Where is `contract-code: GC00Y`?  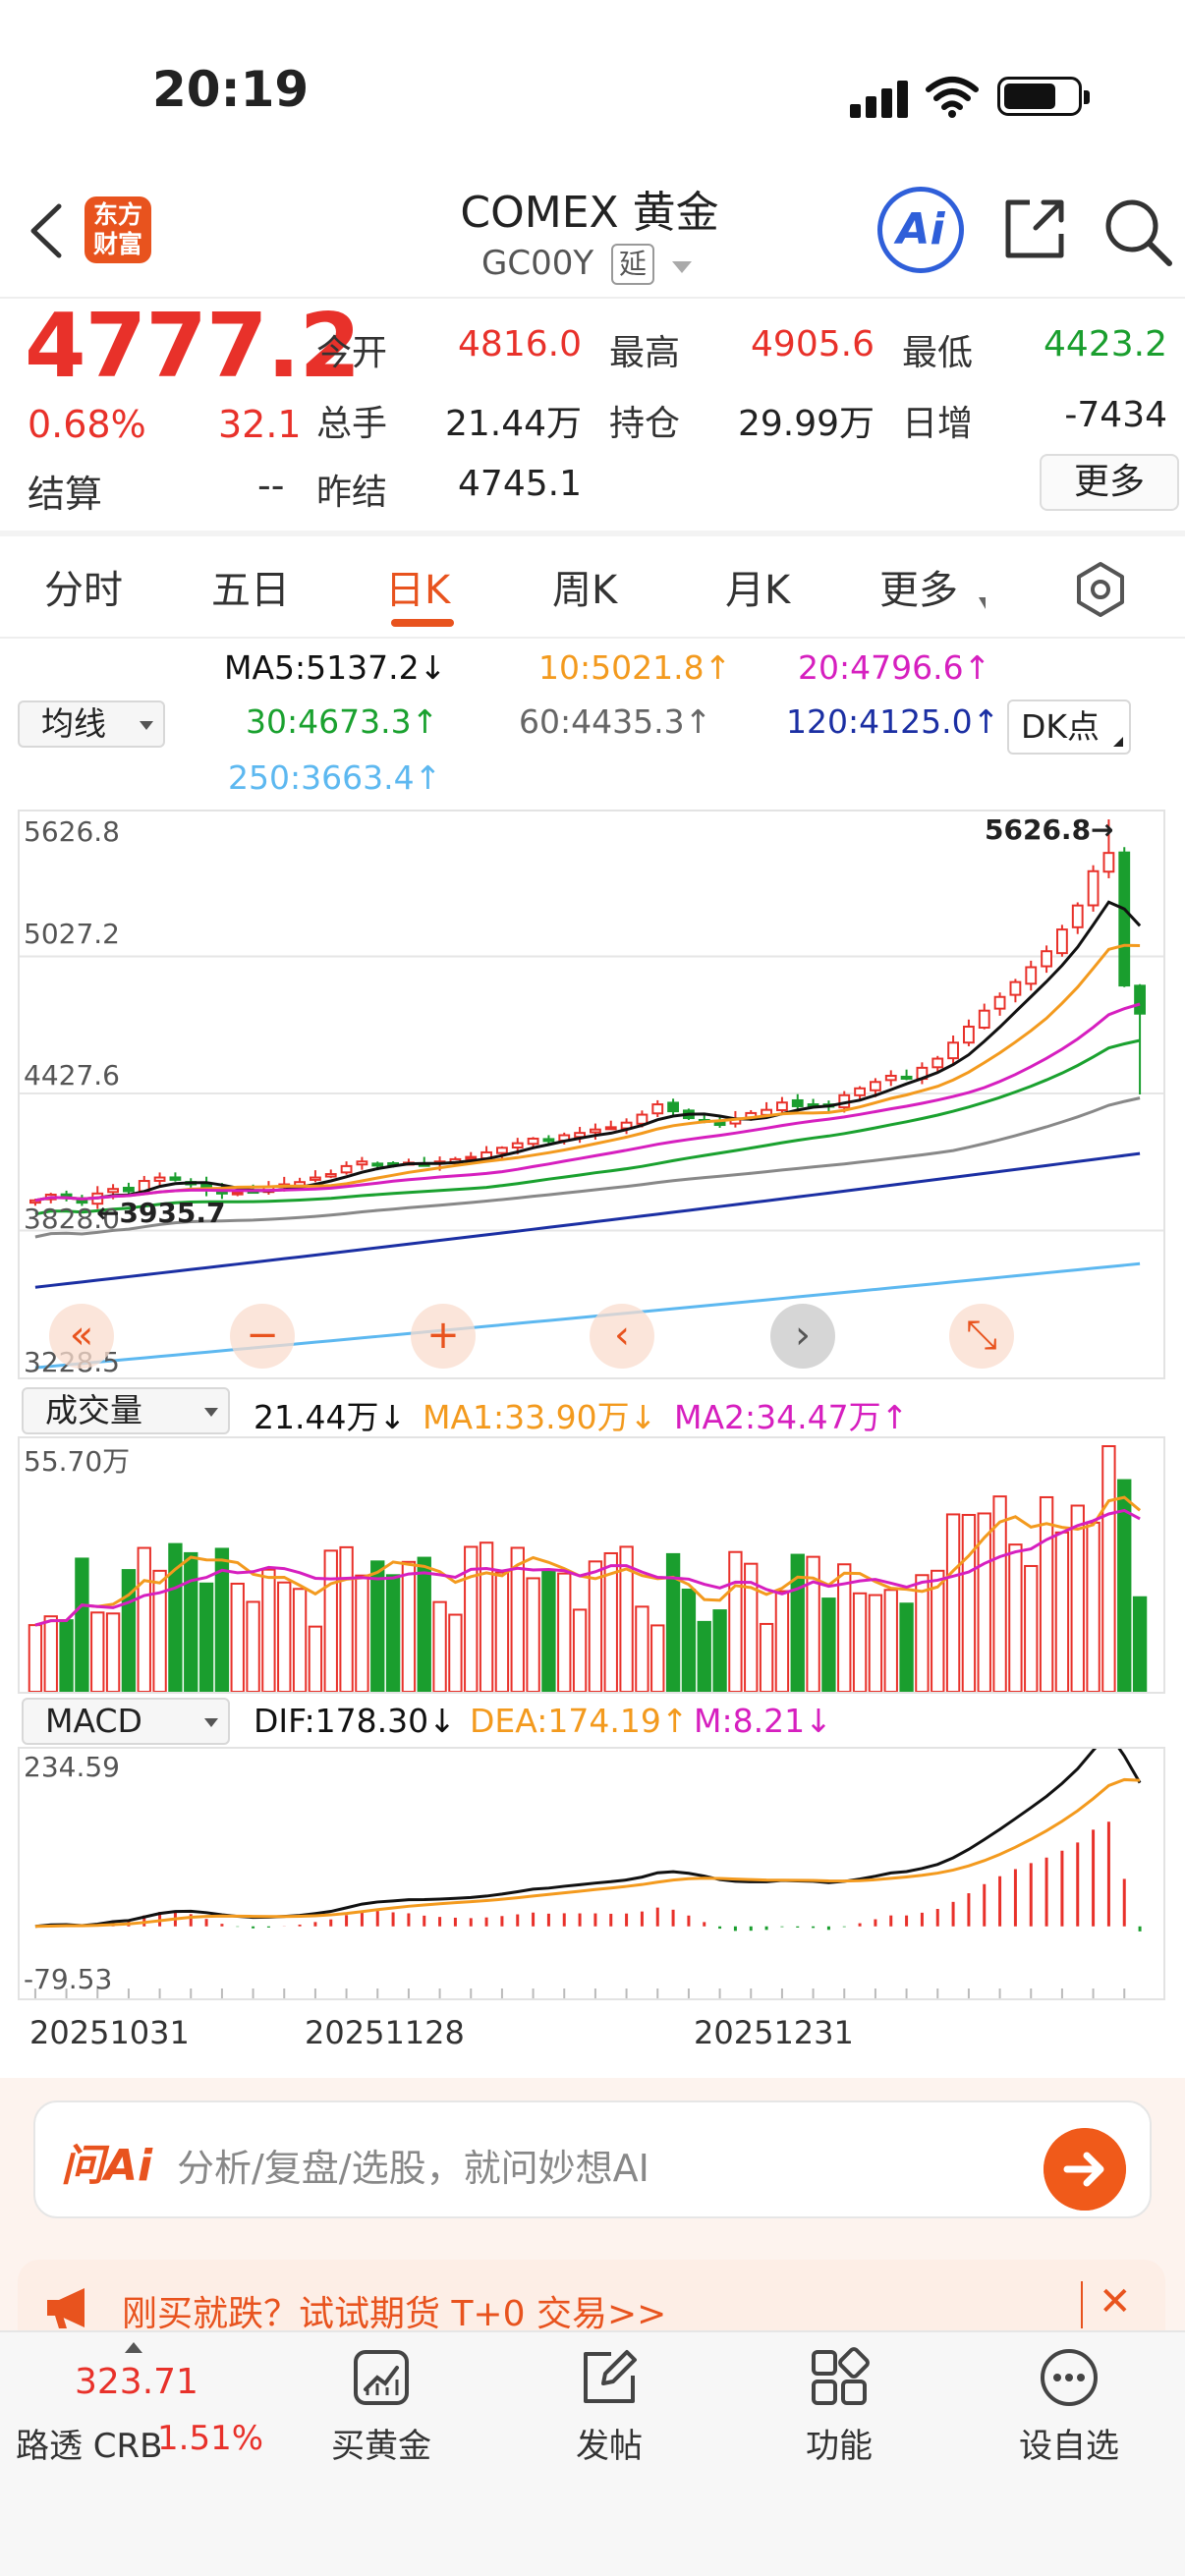 contract-code: GC00Y is located at coordinates (538, 263).